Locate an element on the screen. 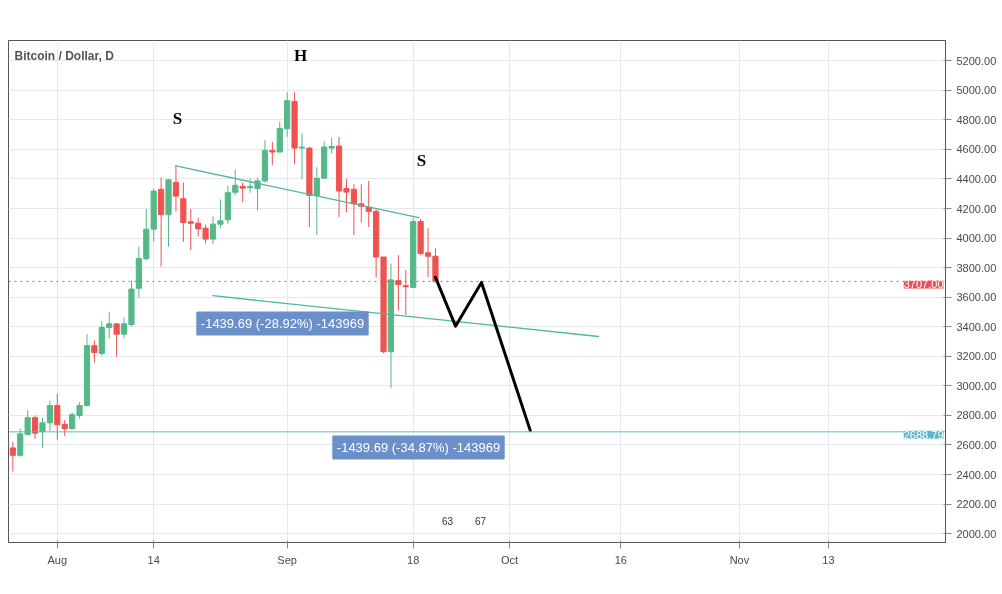 The height and width of the screenshot is (594, 1002). x-tick-label: 16 is located at coordinates (620, 559).